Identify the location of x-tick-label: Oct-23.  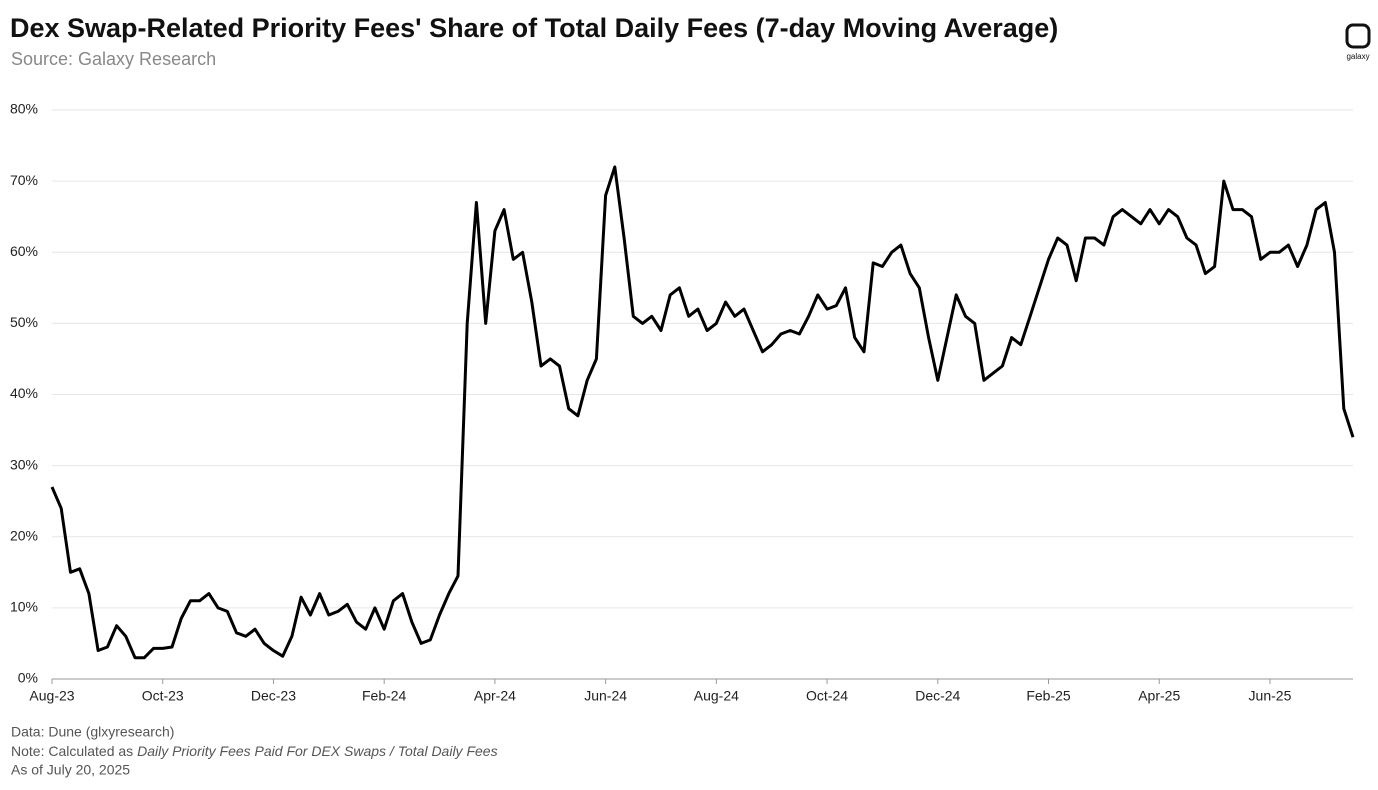
(163, 696).